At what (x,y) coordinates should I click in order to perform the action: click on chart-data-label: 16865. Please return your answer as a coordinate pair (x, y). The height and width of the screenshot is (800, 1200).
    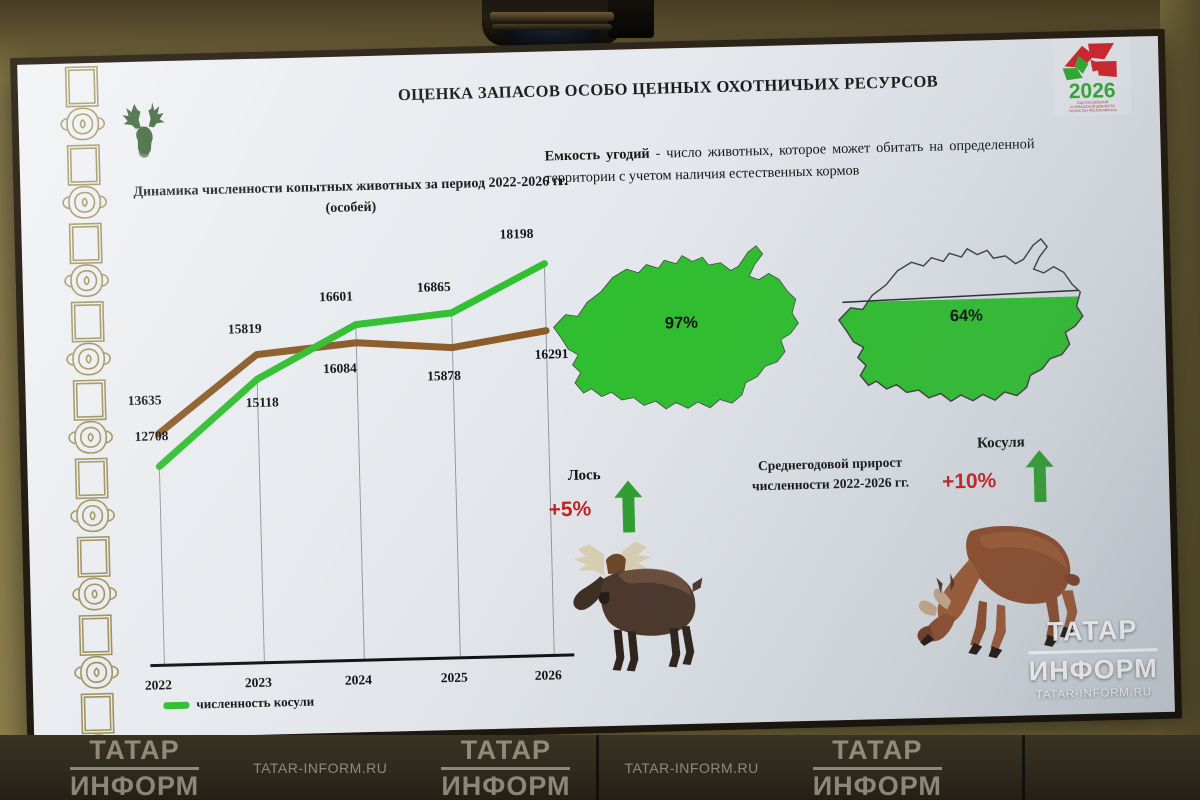
    Looking at the image, I should click on (433, 286).